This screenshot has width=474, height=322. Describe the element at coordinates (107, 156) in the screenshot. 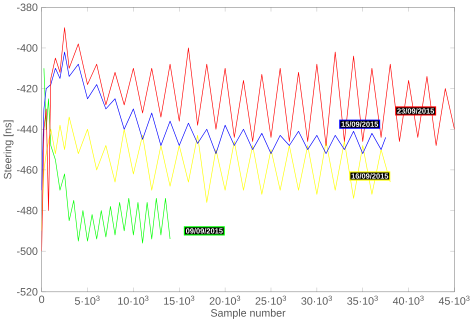

I see `line-series` at that location.